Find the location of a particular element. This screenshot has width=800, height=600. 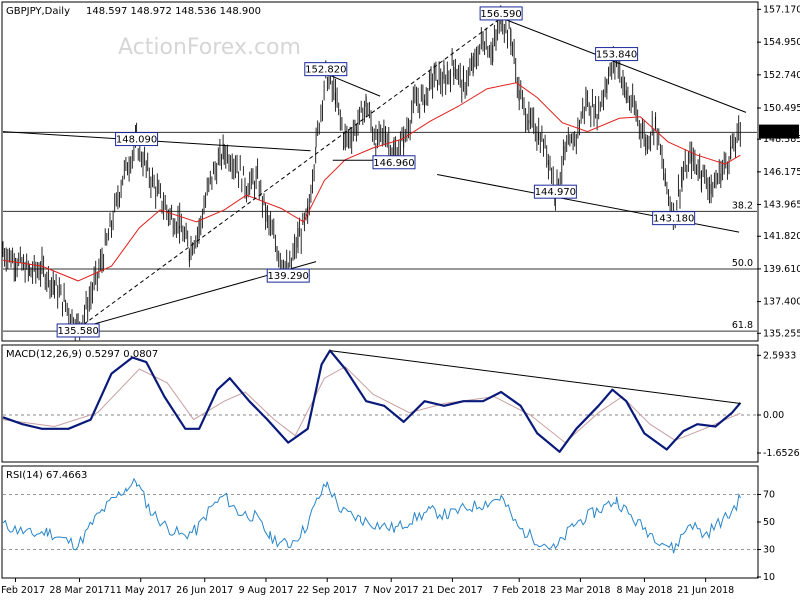

macd-trendline is located at coordinates (535, 377).